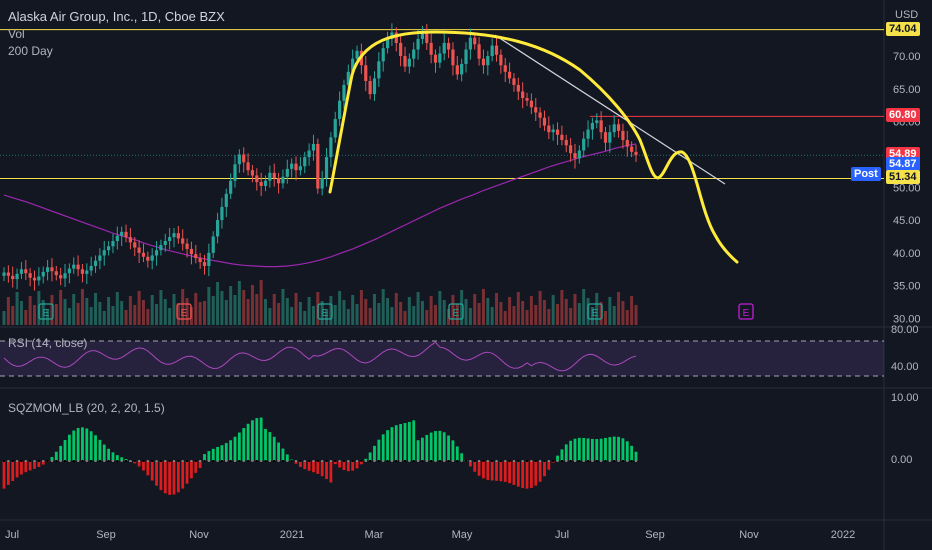 The image size is (932, 550). What do you see at coordinates (16, 34) in the screenshot?
I see `volume-label: Vol` at bounding box center [16, 34].